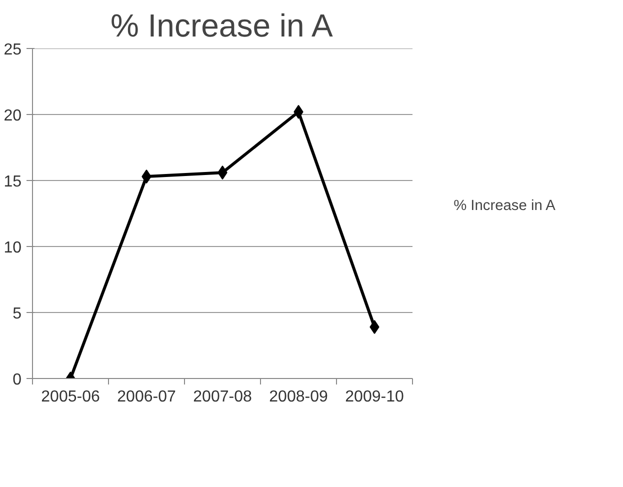  Describe the element at coordinates (222, 26) in the screenshot. I see `chart-title: % Increase in A` at that location.